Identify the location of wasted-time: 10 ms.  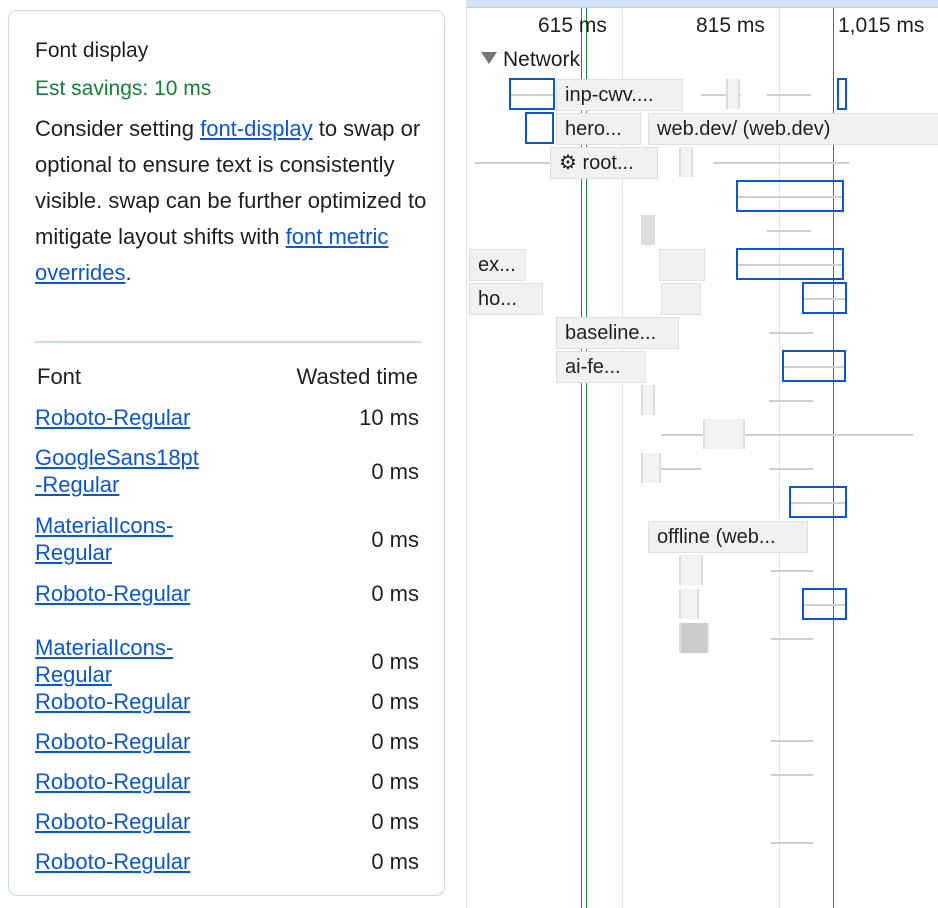
(389, 417).